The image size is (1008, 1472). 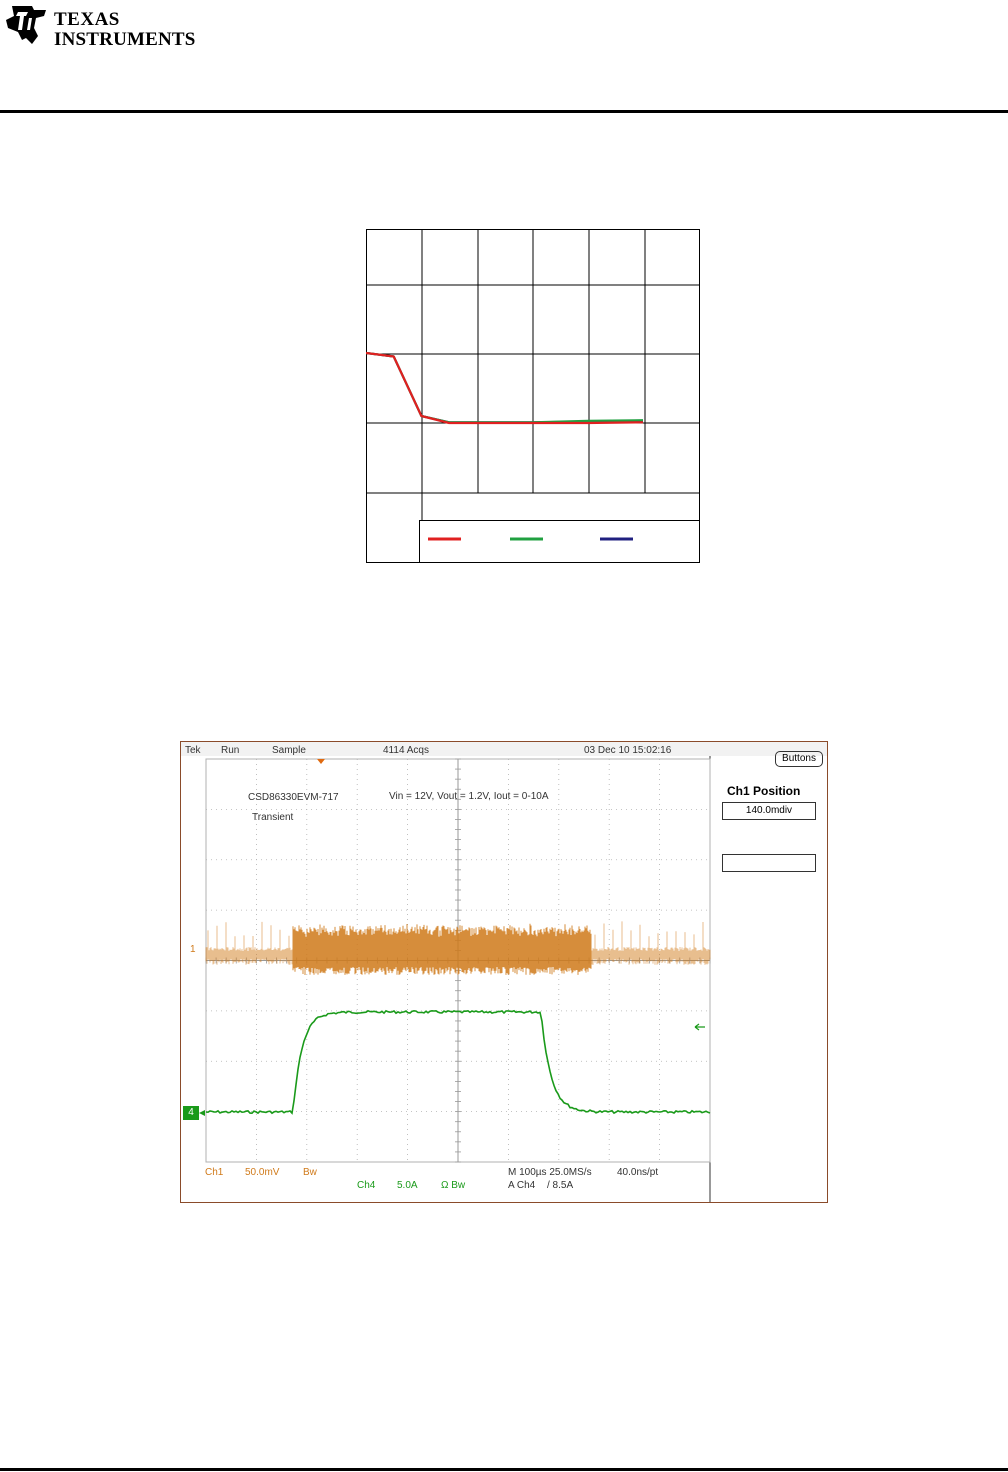 What do you see at coordinates (638, 1172) in the screenshot?
I see `sample-interval: 40.0ns/pt` at bounding box center [638, 1172].